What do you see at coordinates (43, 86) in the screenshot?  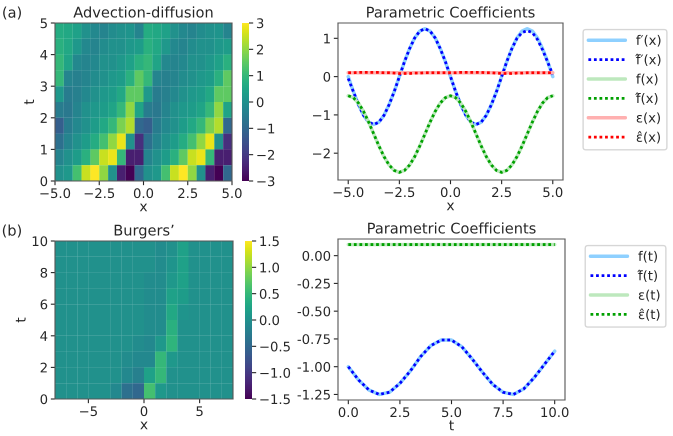 I see `y-tick-label: 3` at bounding box center [43, 86].